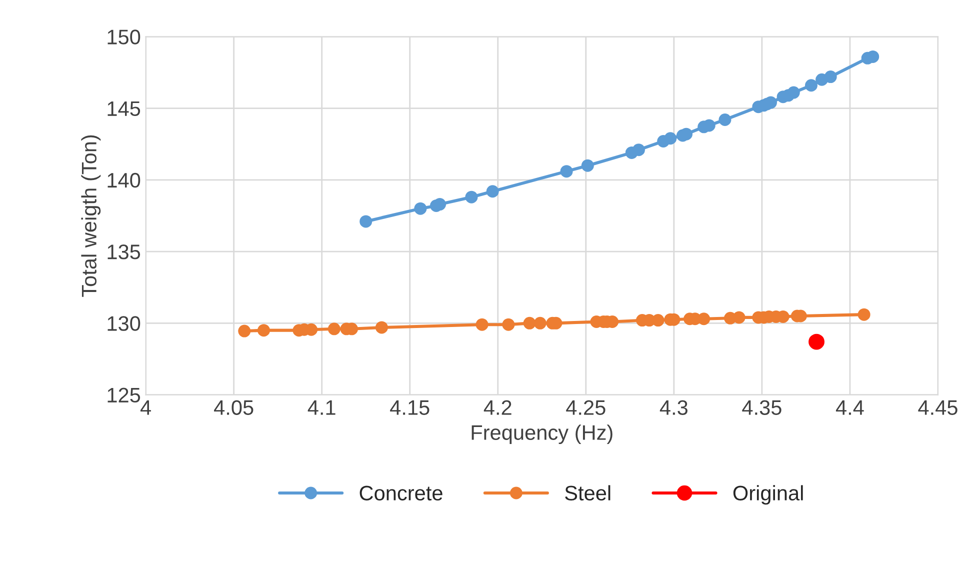 This screenshot has height=564, width=972. What do you see at coordinates (124, 109) in the screenshot?
I see `y-tick-label: 145` at bounding box center [124, 109].